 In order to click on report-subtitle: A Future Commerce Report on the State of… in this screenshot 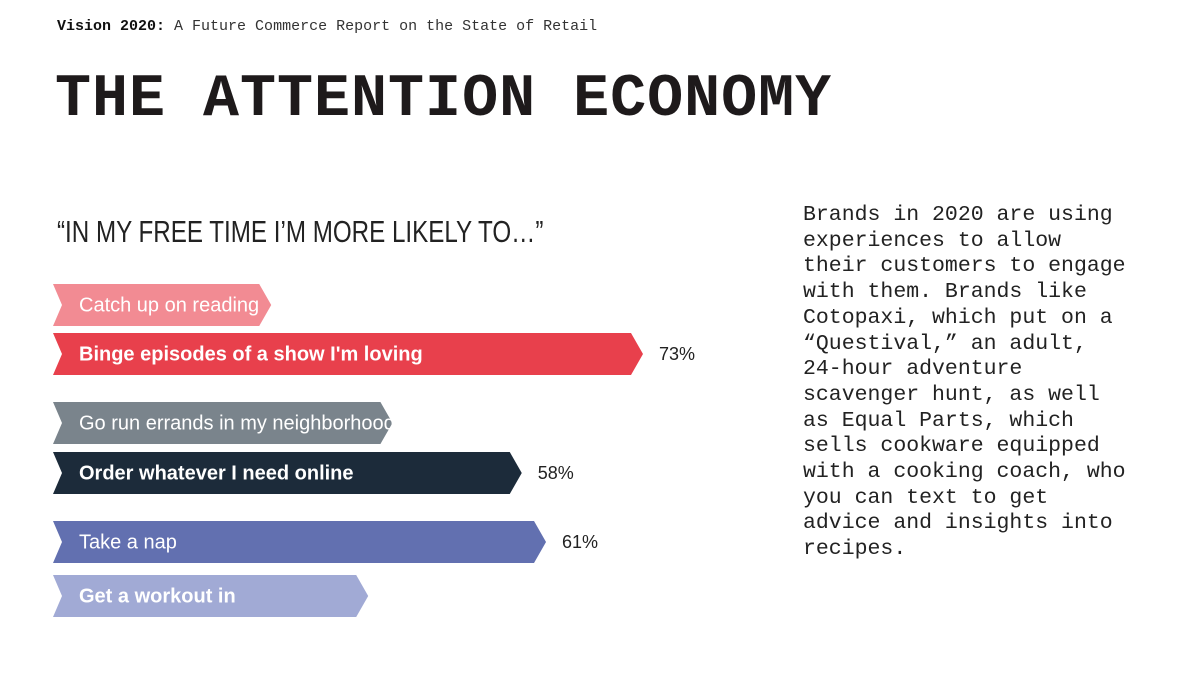, I will do `click(386, 26)`.